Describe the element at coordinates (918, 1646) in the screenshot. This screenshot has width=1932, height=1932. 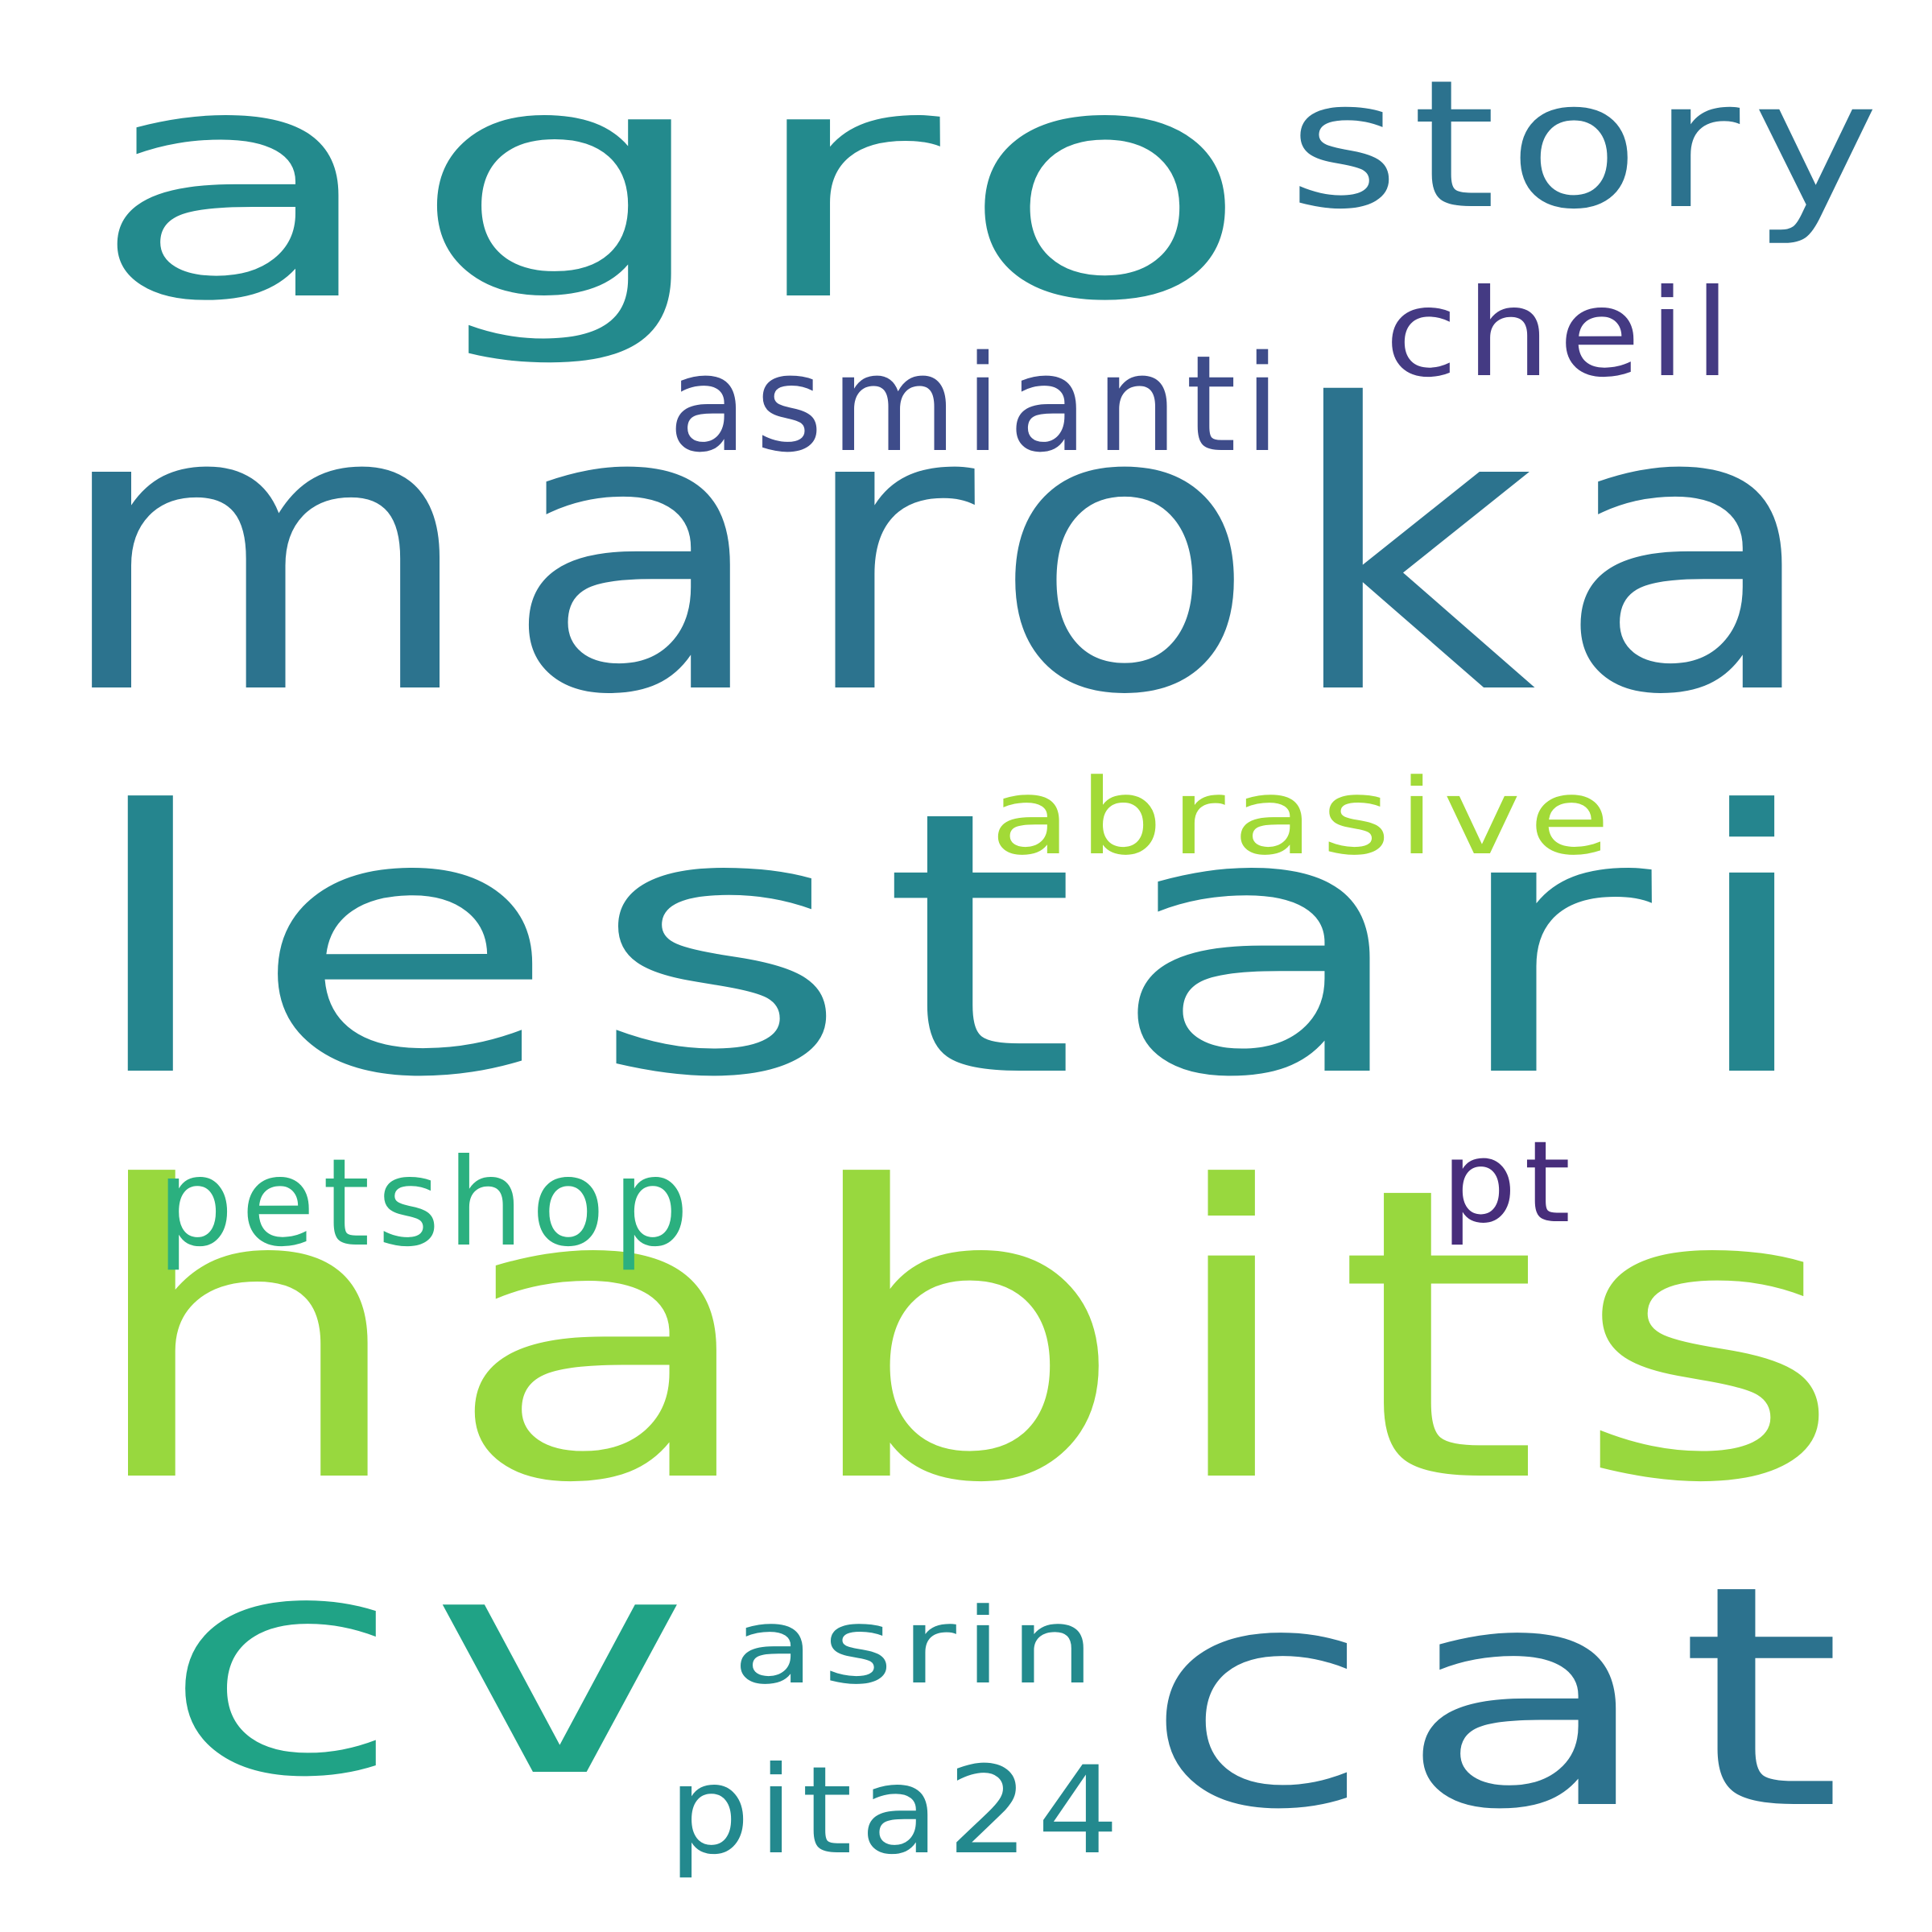
I see `word-asrin: asrin` at that location.